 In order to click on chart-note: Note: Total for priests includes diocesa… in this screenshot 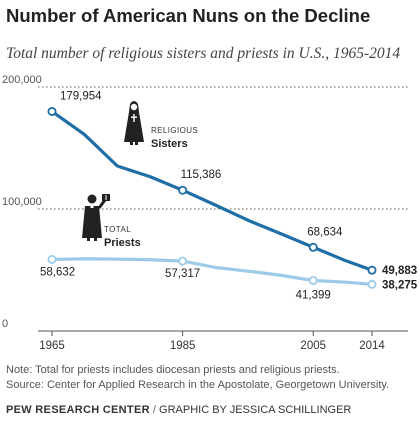, I will do `click(173, 370)`.